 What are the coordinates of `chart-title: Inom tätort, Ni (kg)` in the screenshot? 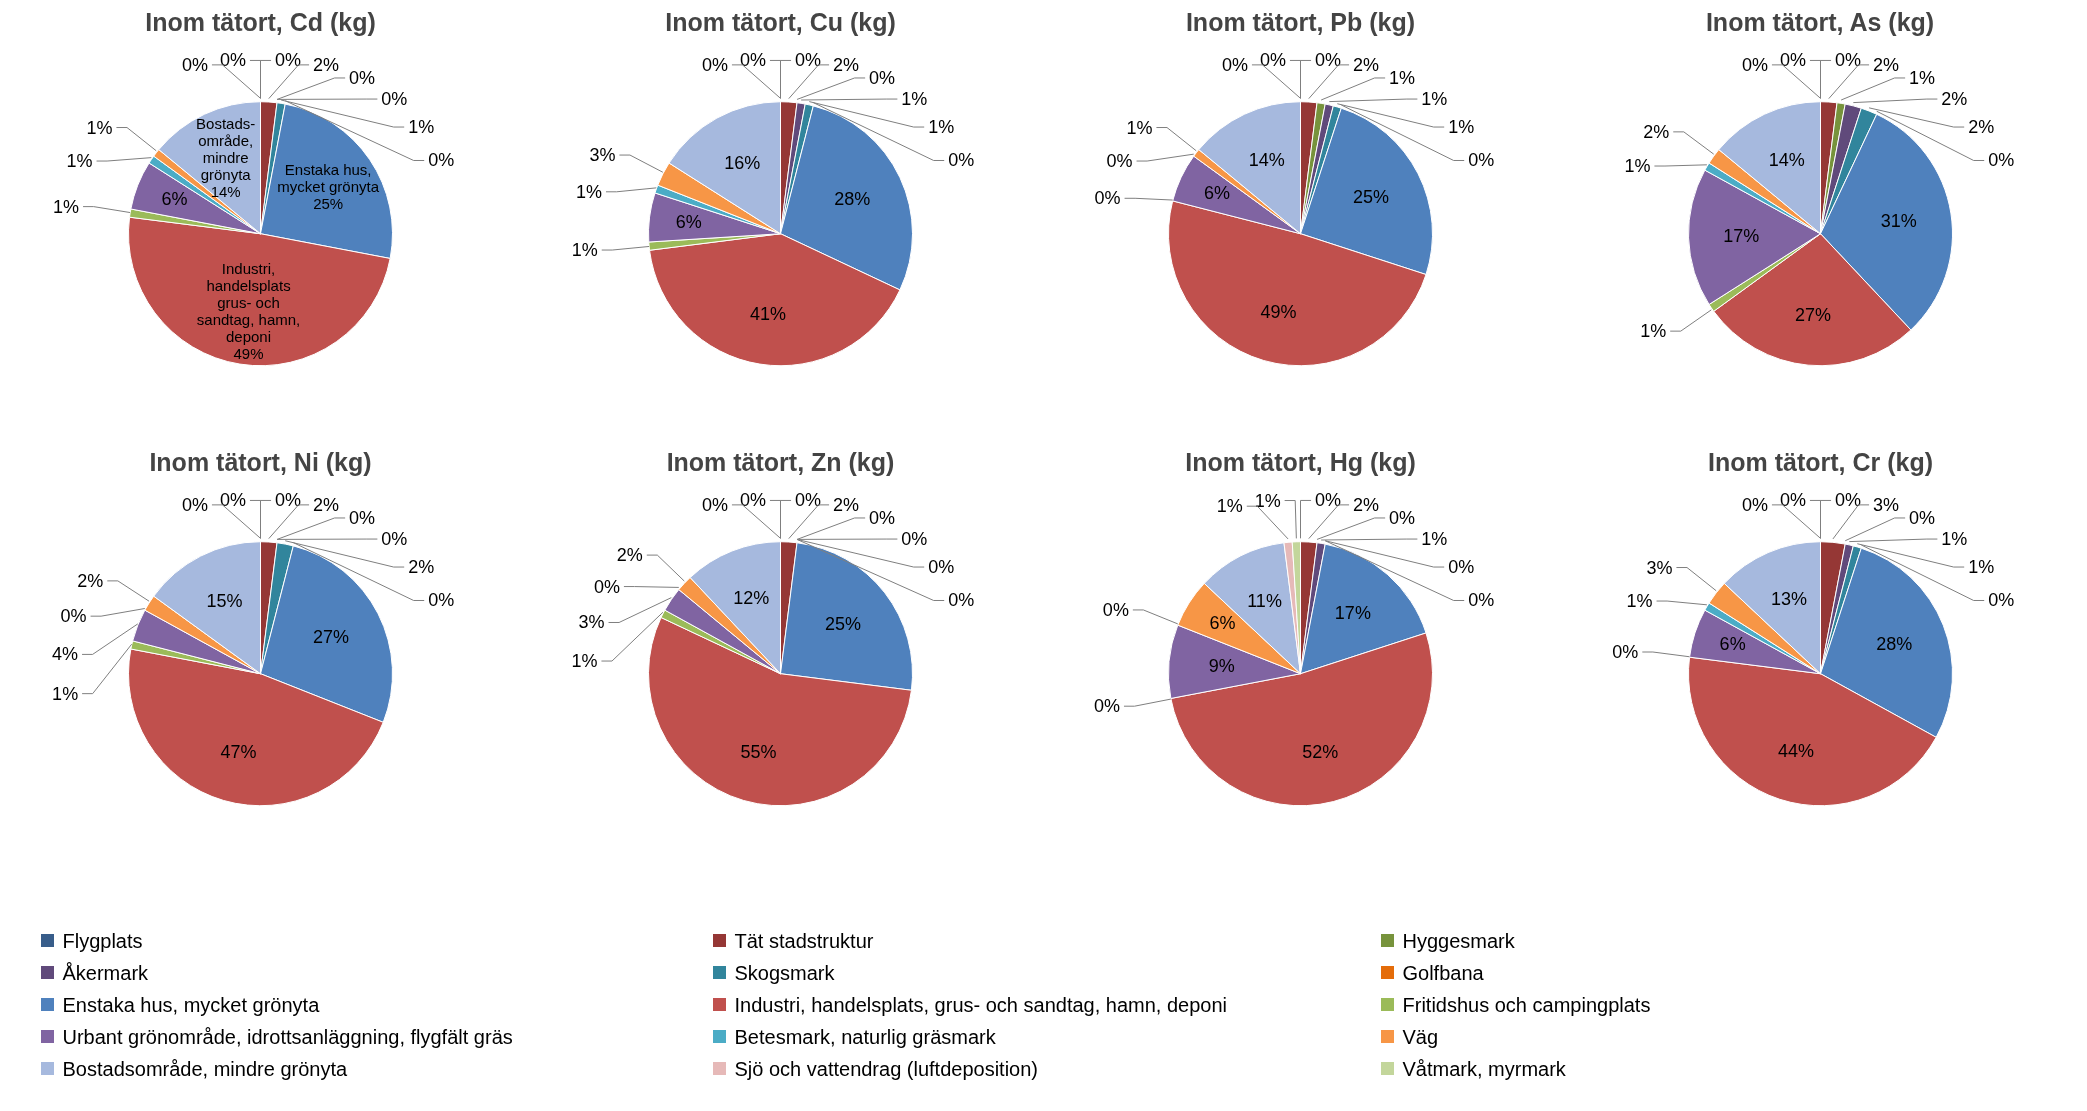 It's located at (260, 461).